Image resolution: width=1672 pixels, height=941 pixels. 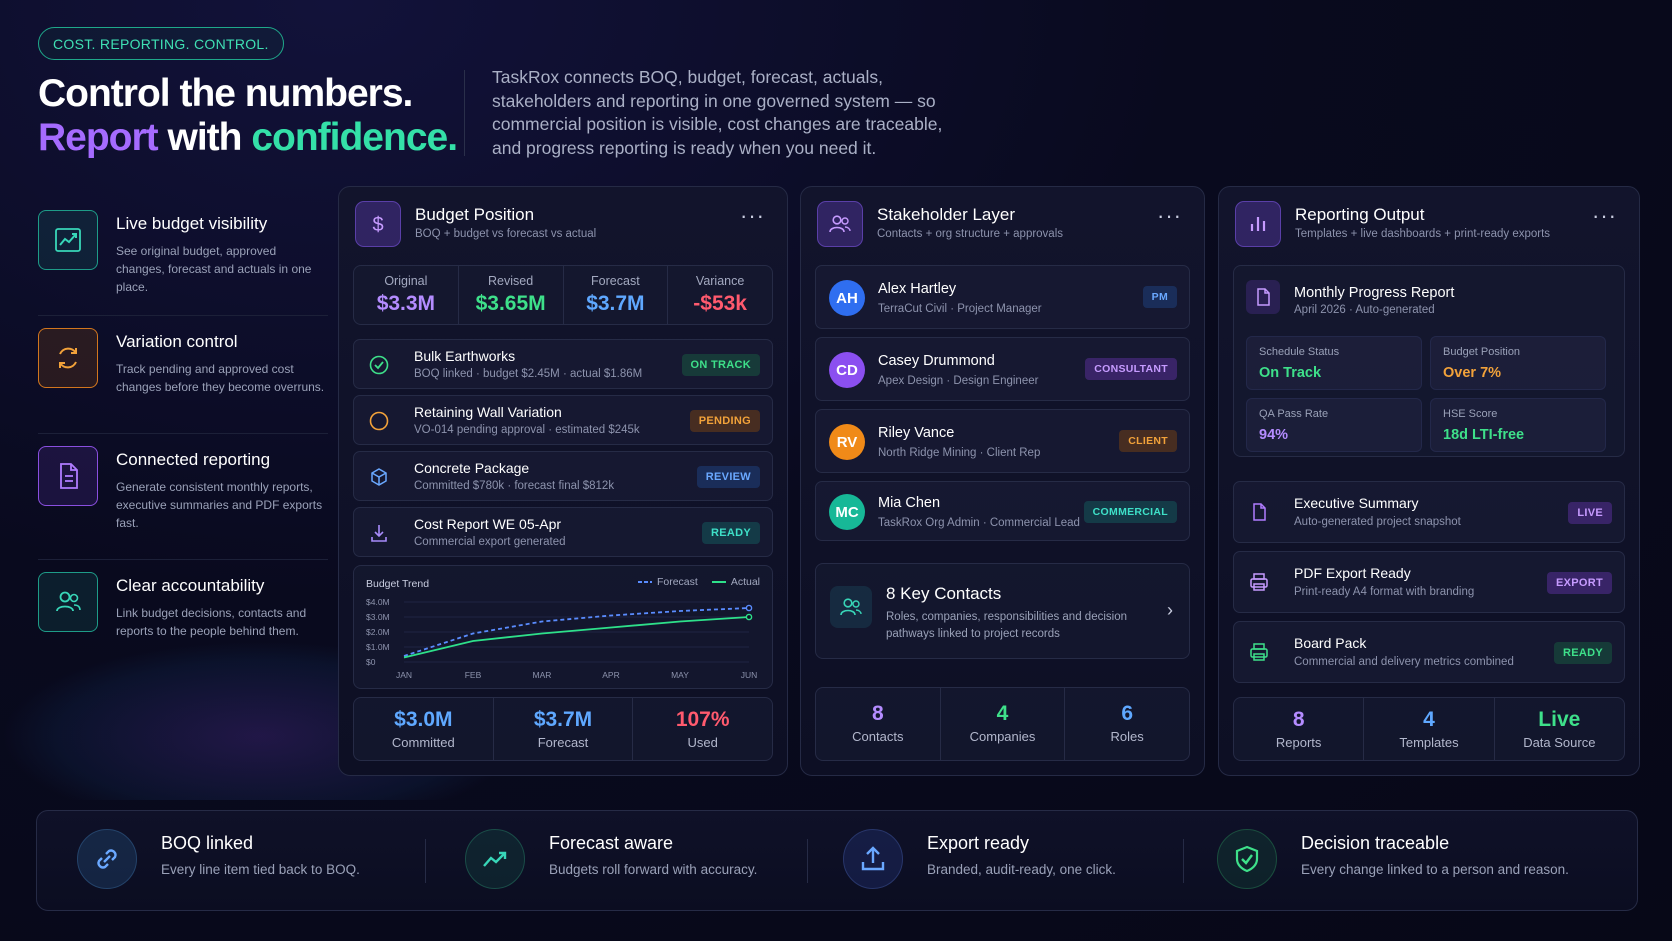 What do you see at coordinates (847, 298) in the screenshot?
I see `avatar: AH` at bounding box center [847, 298].